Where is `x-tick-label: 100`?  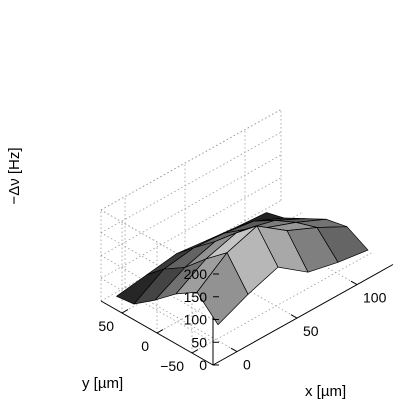 x-tick-label: 100 is located at coordinates (375, 298).